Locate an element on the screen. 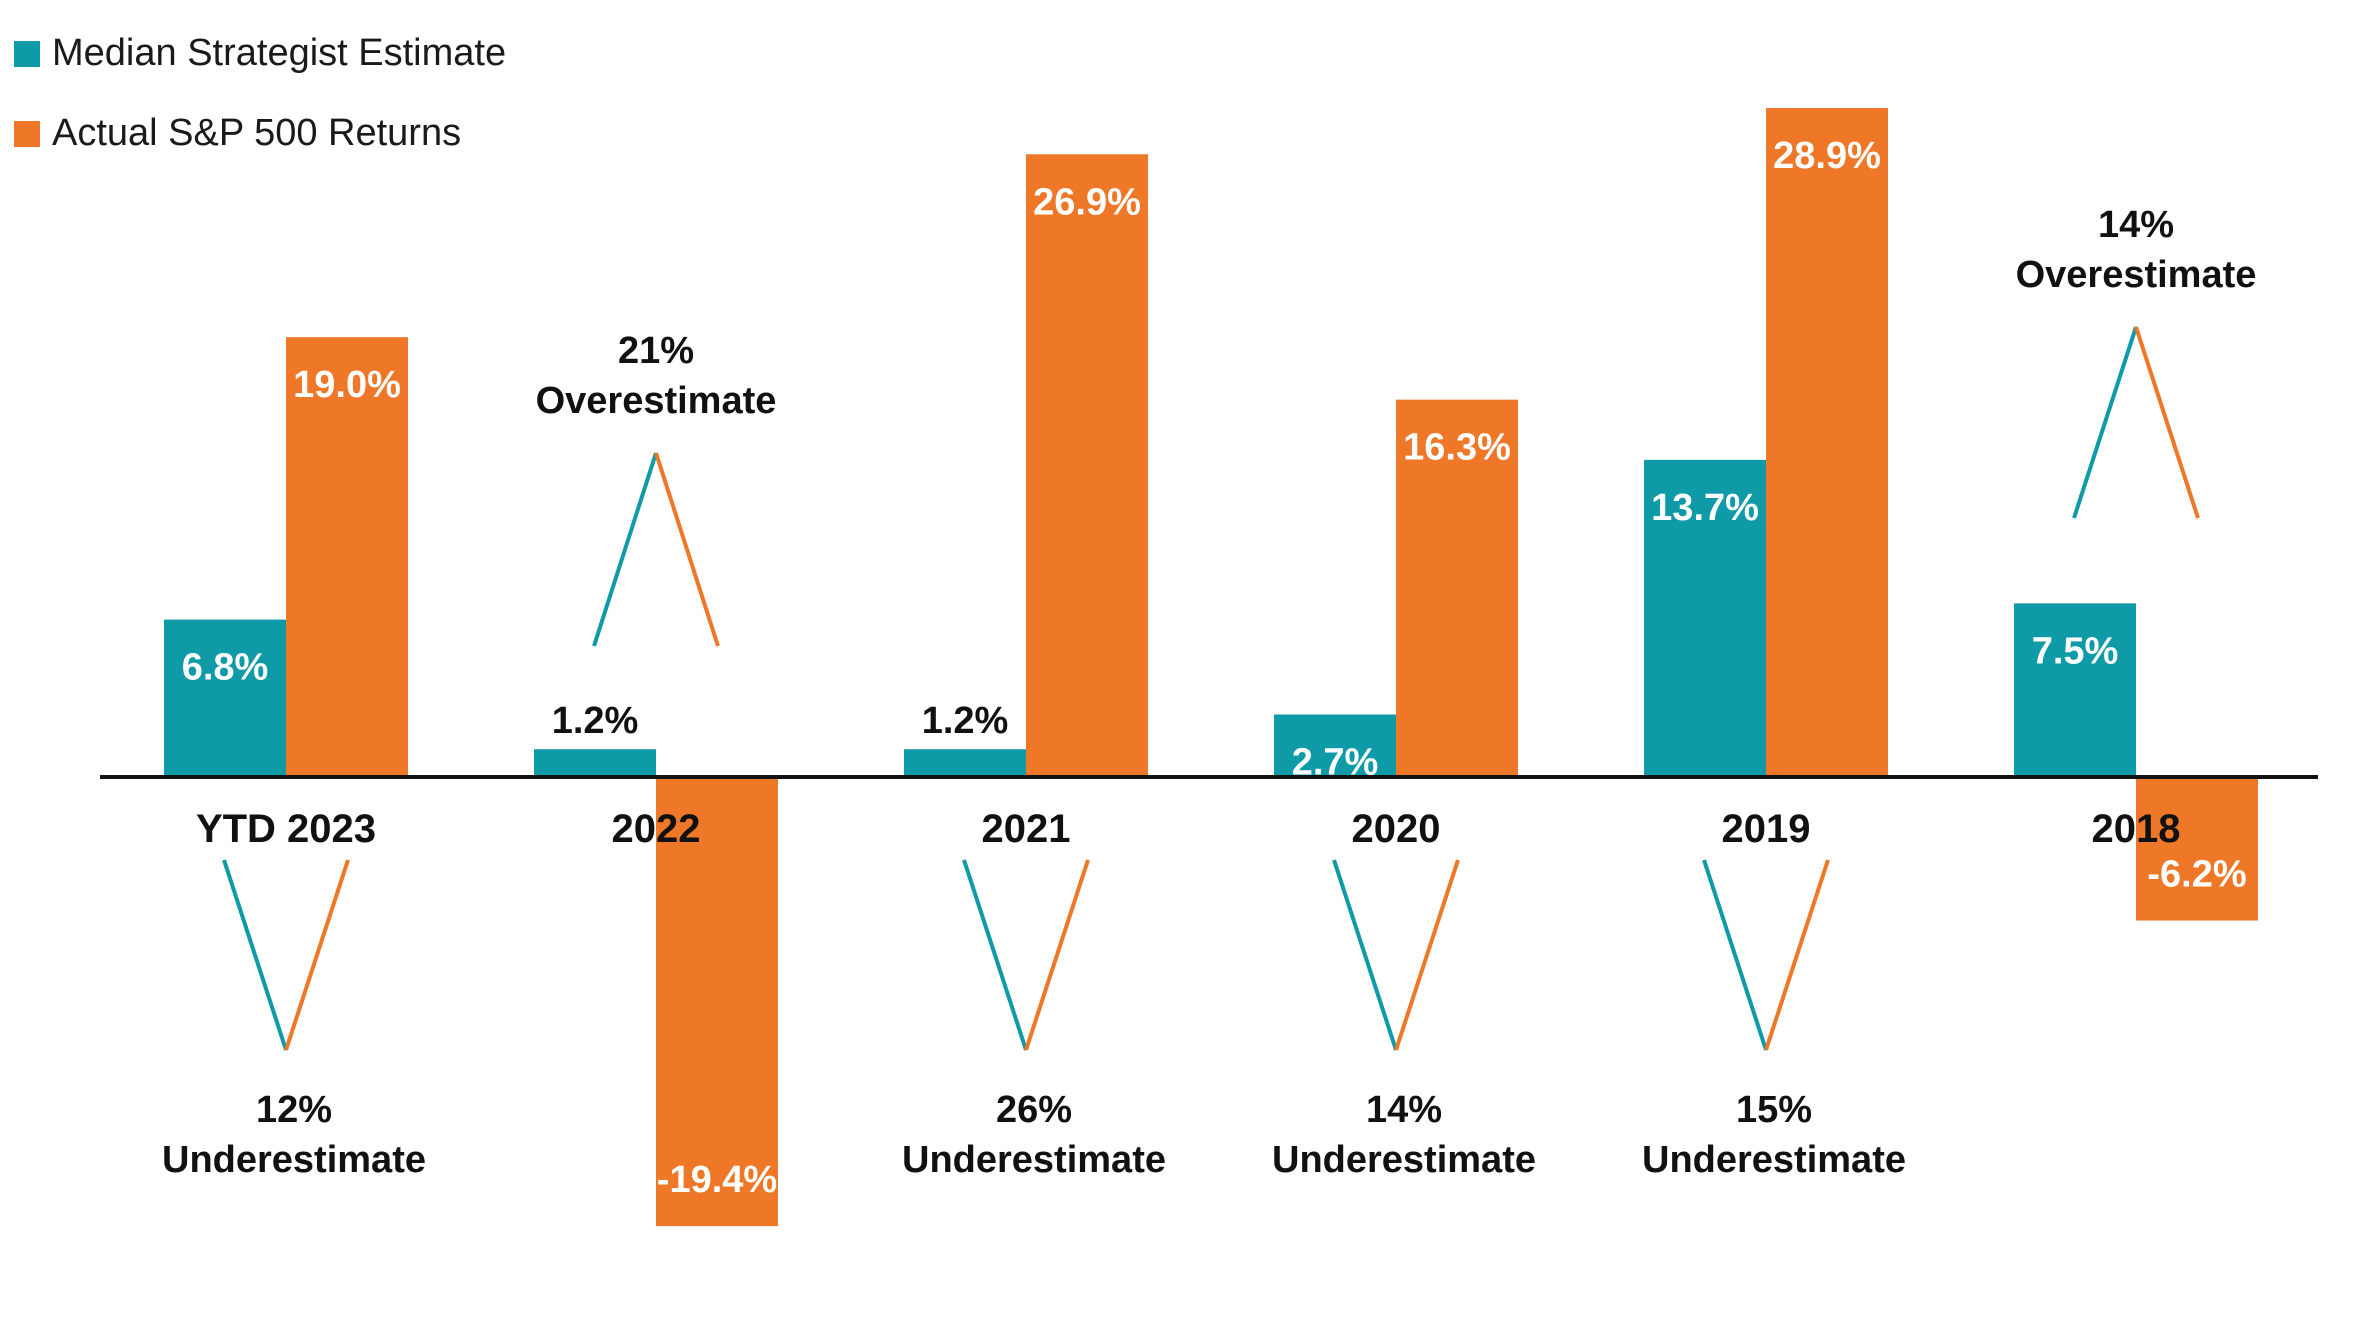 The width and height of the screenshot is (2355, 1329). value-label-estimate-4: 13.7% is located at coordinates (1705, 508).